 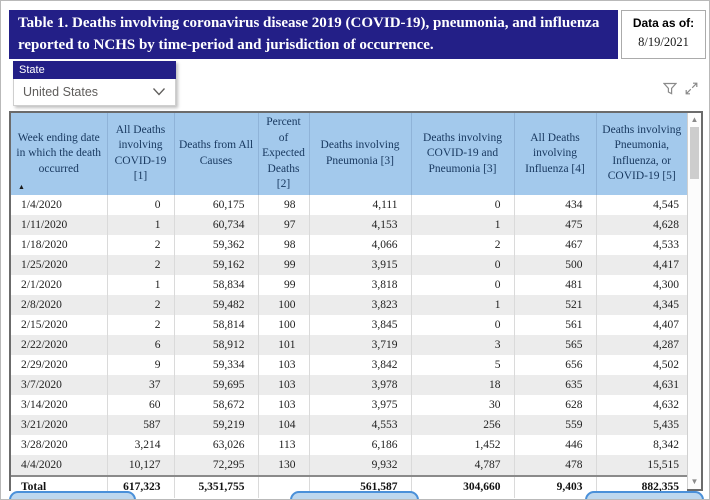 I want to click on value-cell: 60, so click(x=141, y=404).